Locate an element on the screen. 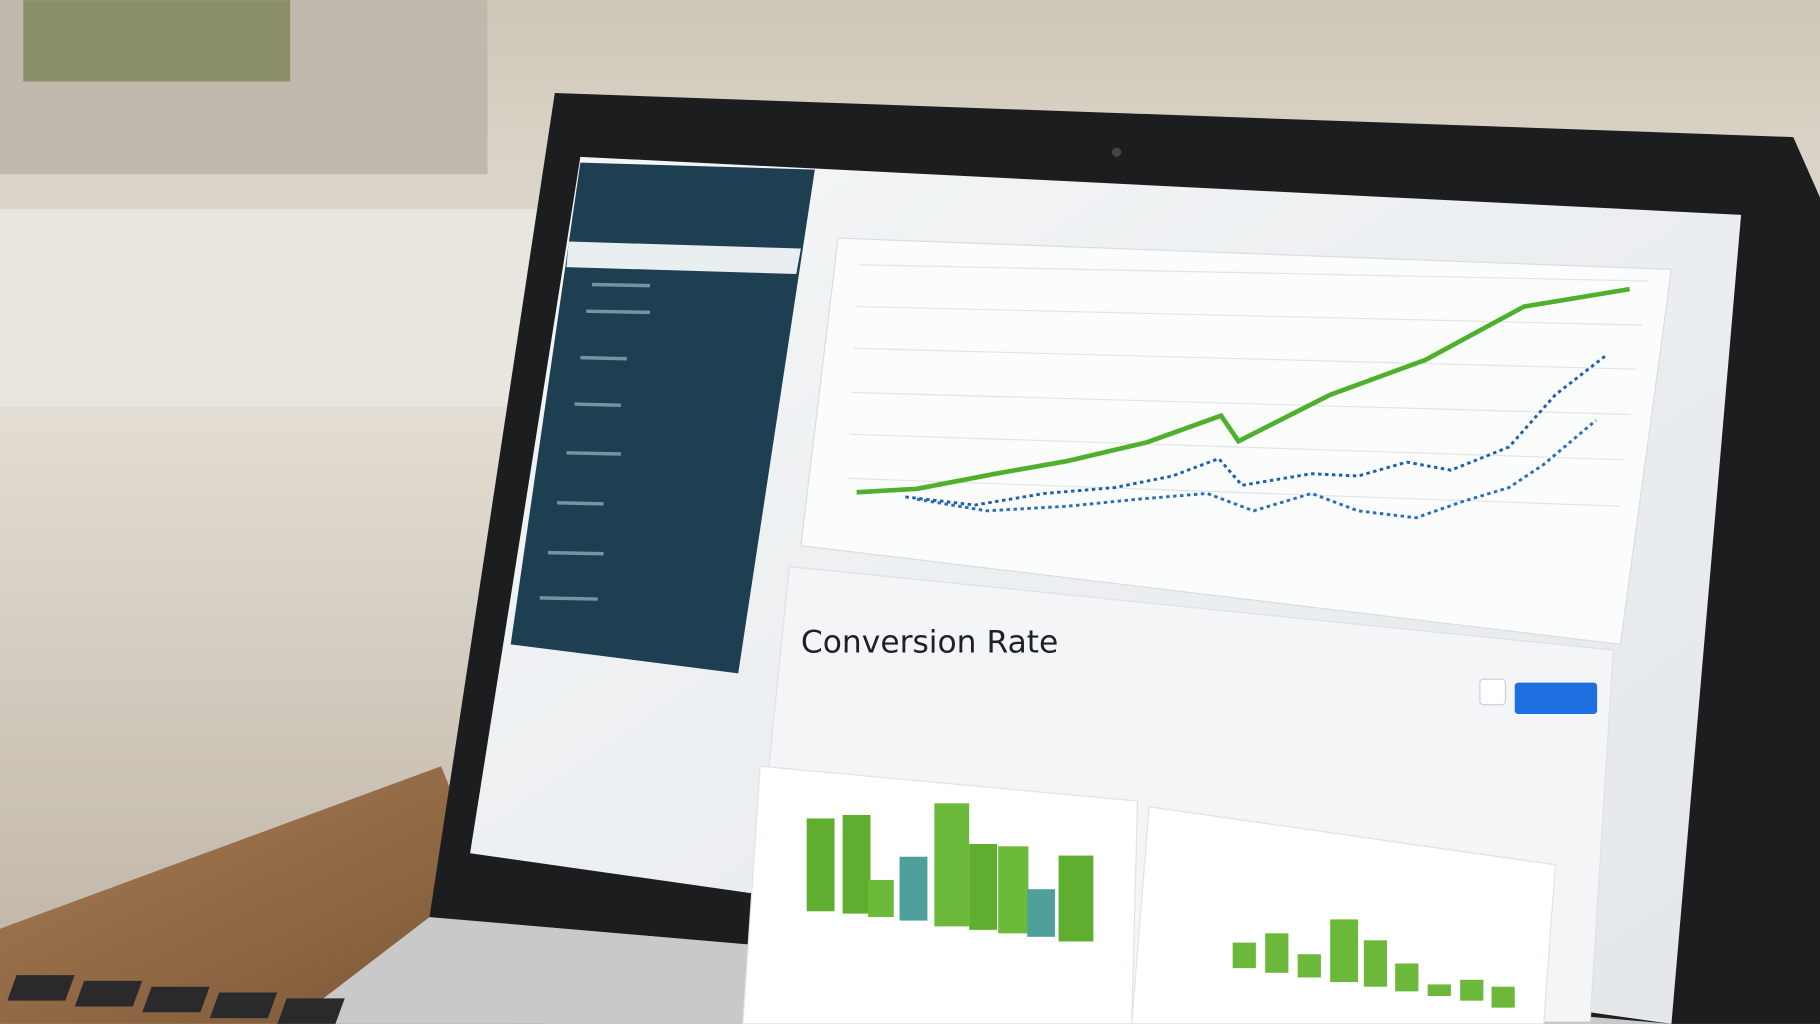  sidebar is located at coordinates (662, 418).